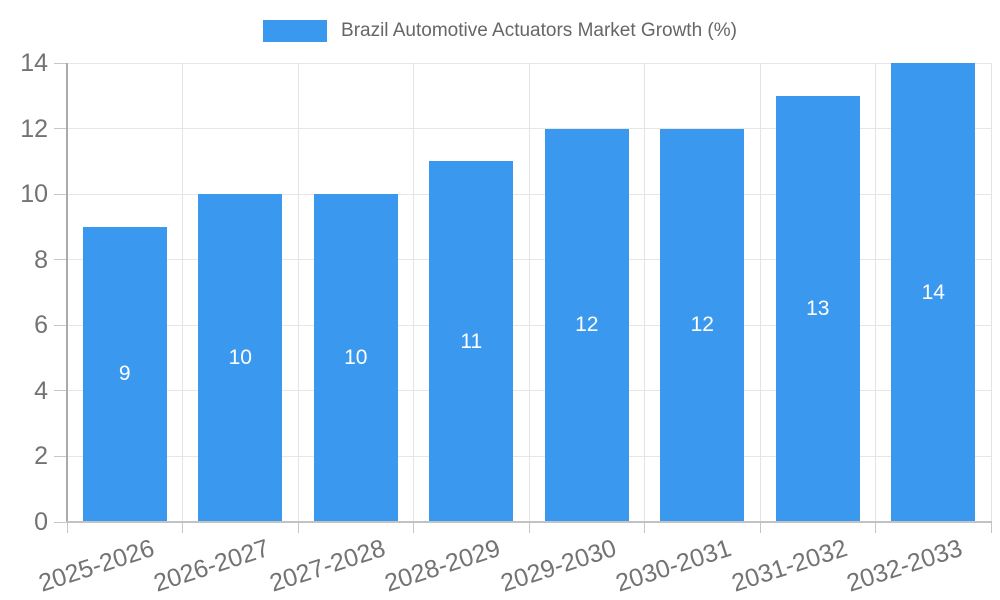 This screenshot has width=1000, height=600. What do you see at coordinates (41, 390) in the screenshot?
I see `y-tick-label: 4` at bounding box center [41, 390].